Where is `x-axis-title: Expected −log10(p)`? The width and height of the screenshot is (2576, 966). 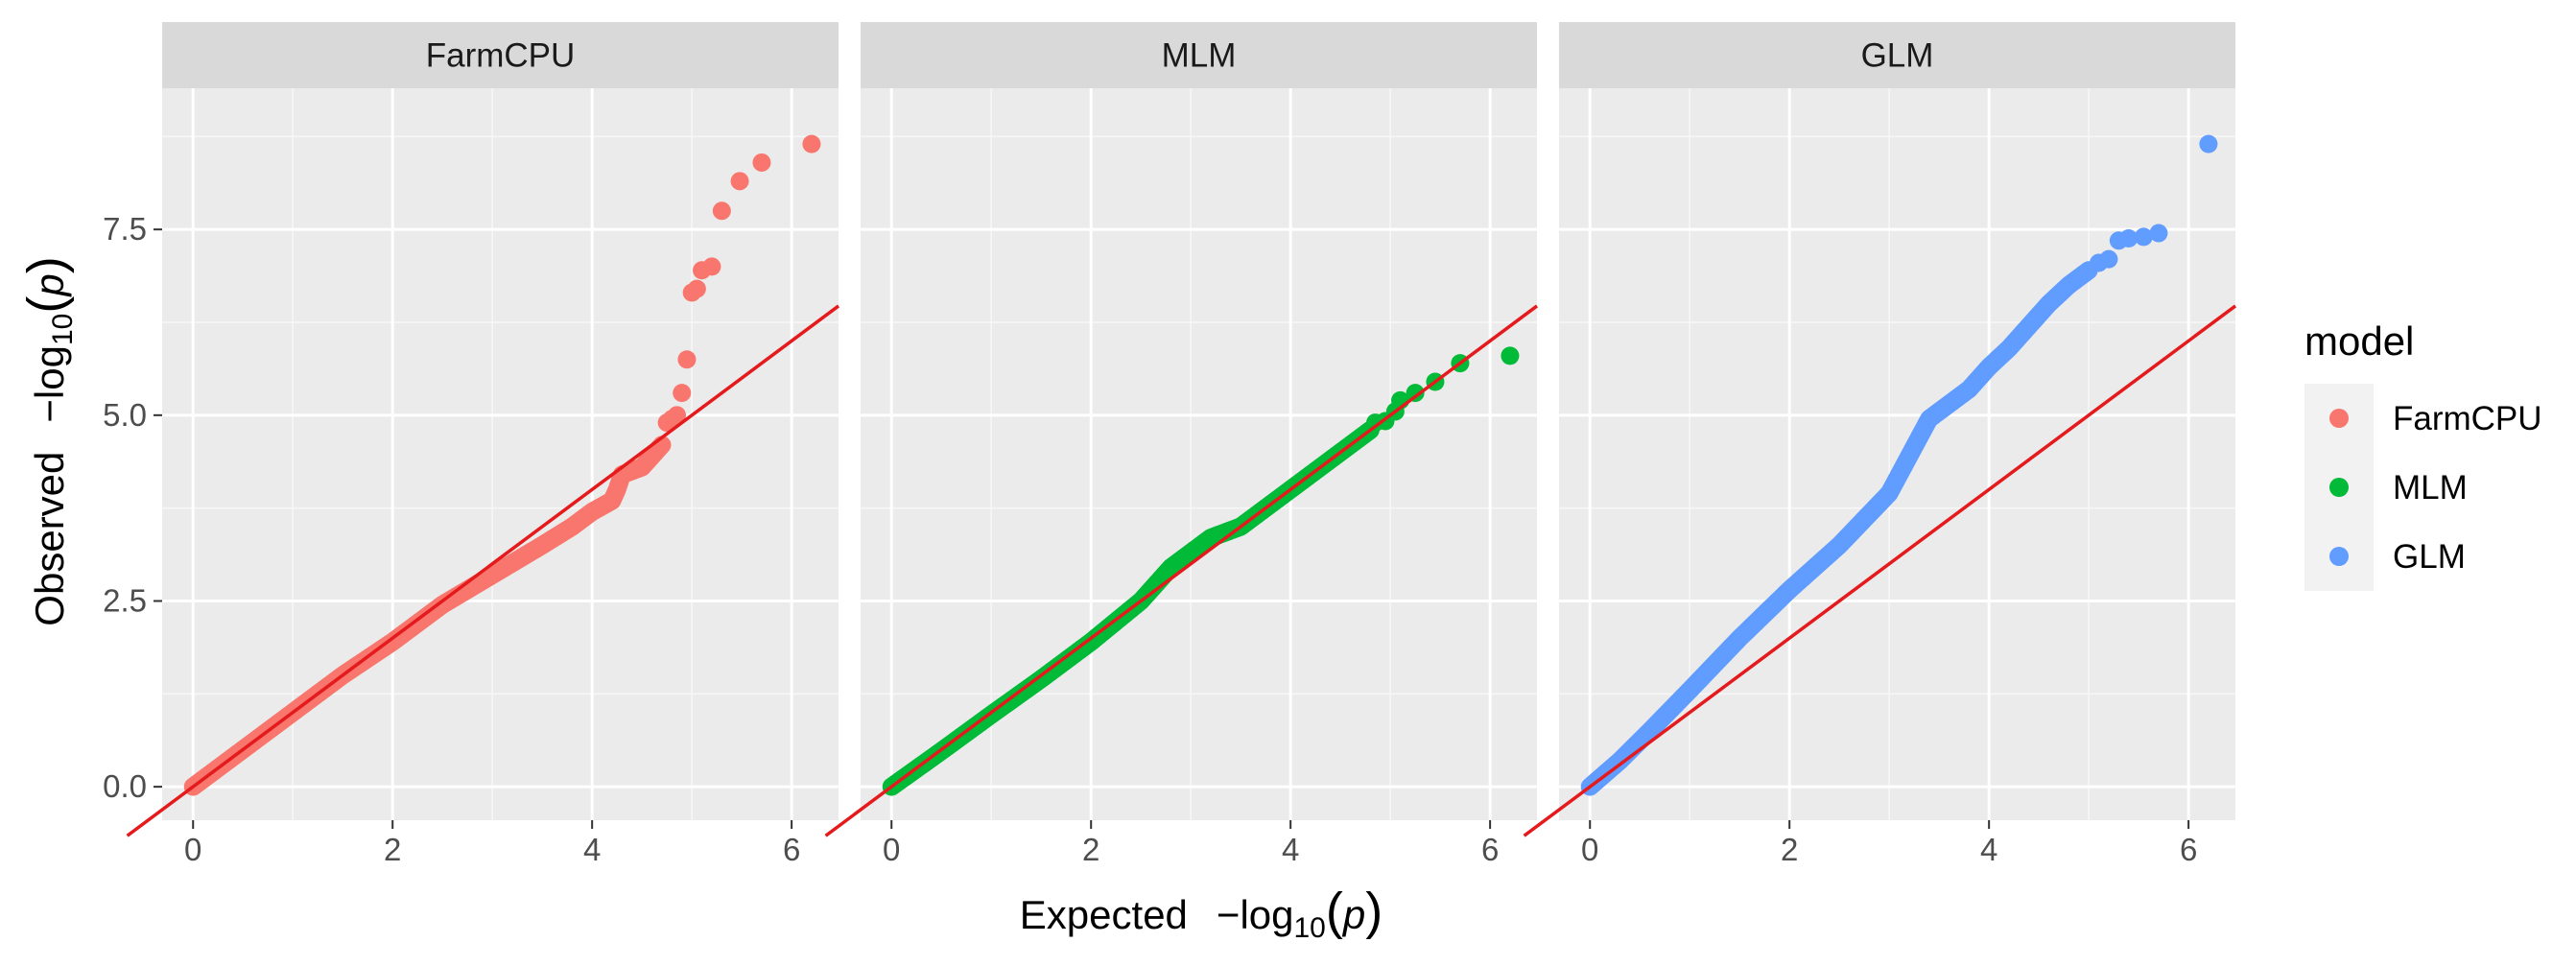
x-axis-title: Expected −log10(p) is located at coordinates (1202, 913).